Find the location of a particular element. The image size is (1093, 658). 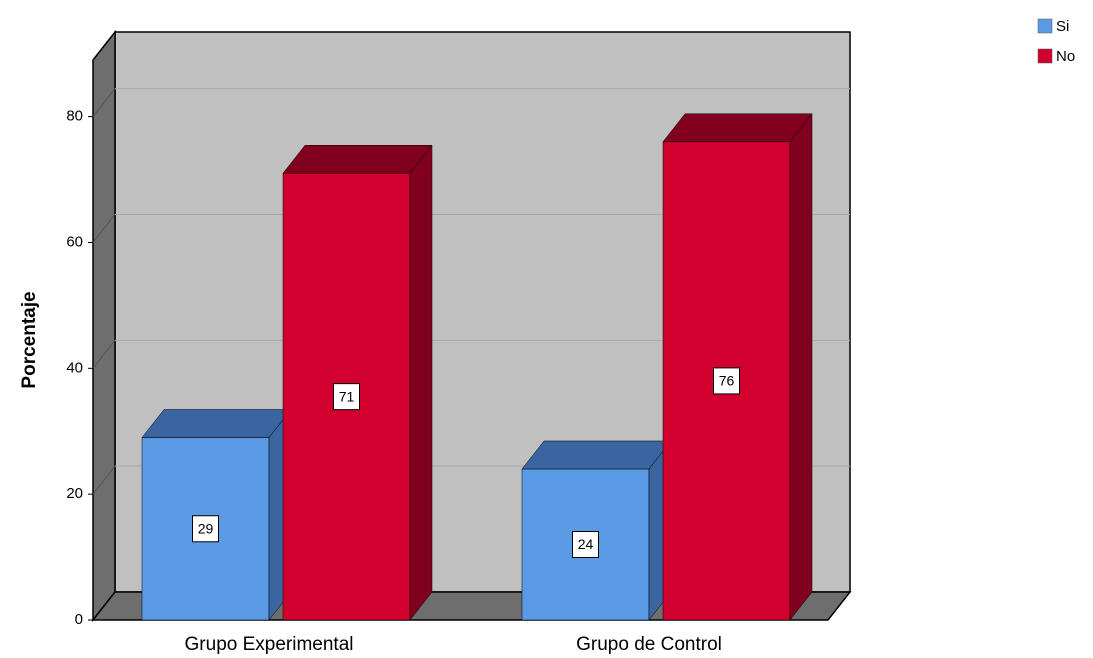

y-tick-label: 20 is located at coordinates (74, 493).